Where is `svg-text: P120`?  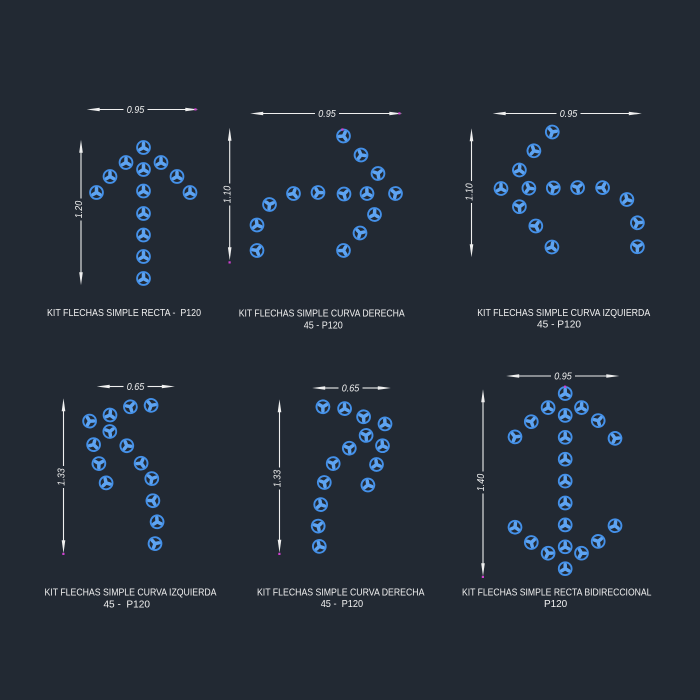
svg-text: P120 is located at coordinates (556, 604).